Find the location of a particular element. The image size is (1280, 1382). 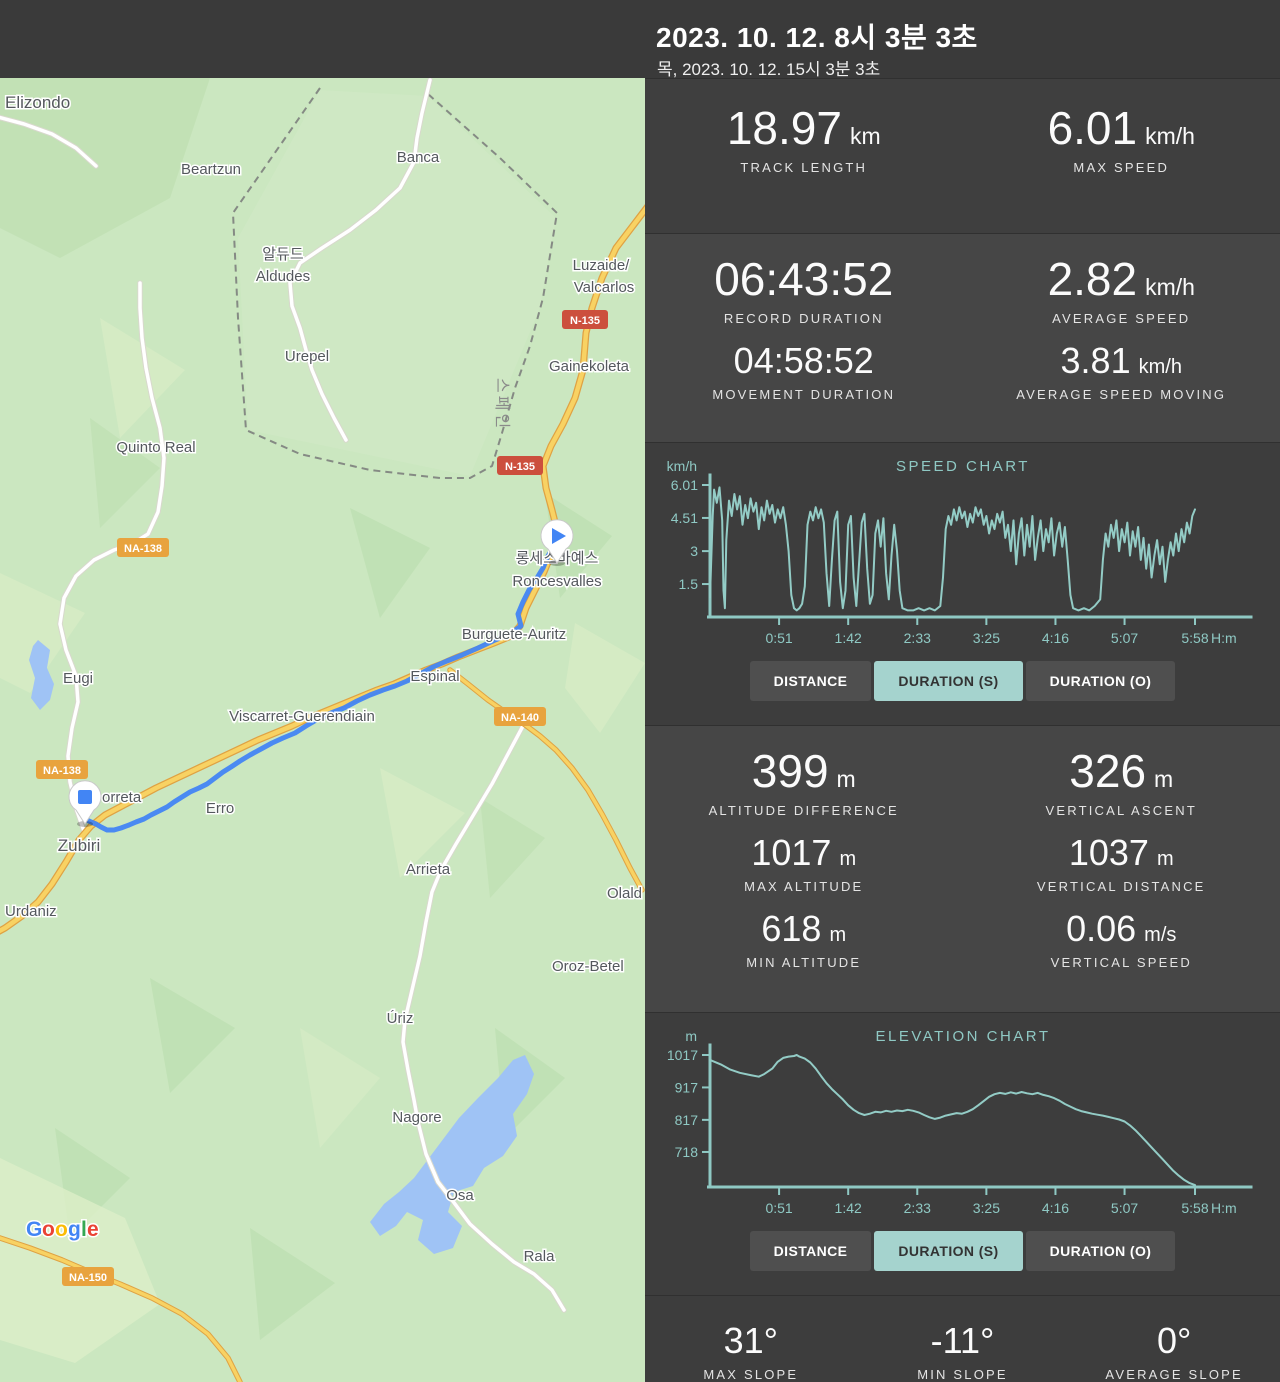

track-length-value: 18.97 is located at coordinates (784, 128).